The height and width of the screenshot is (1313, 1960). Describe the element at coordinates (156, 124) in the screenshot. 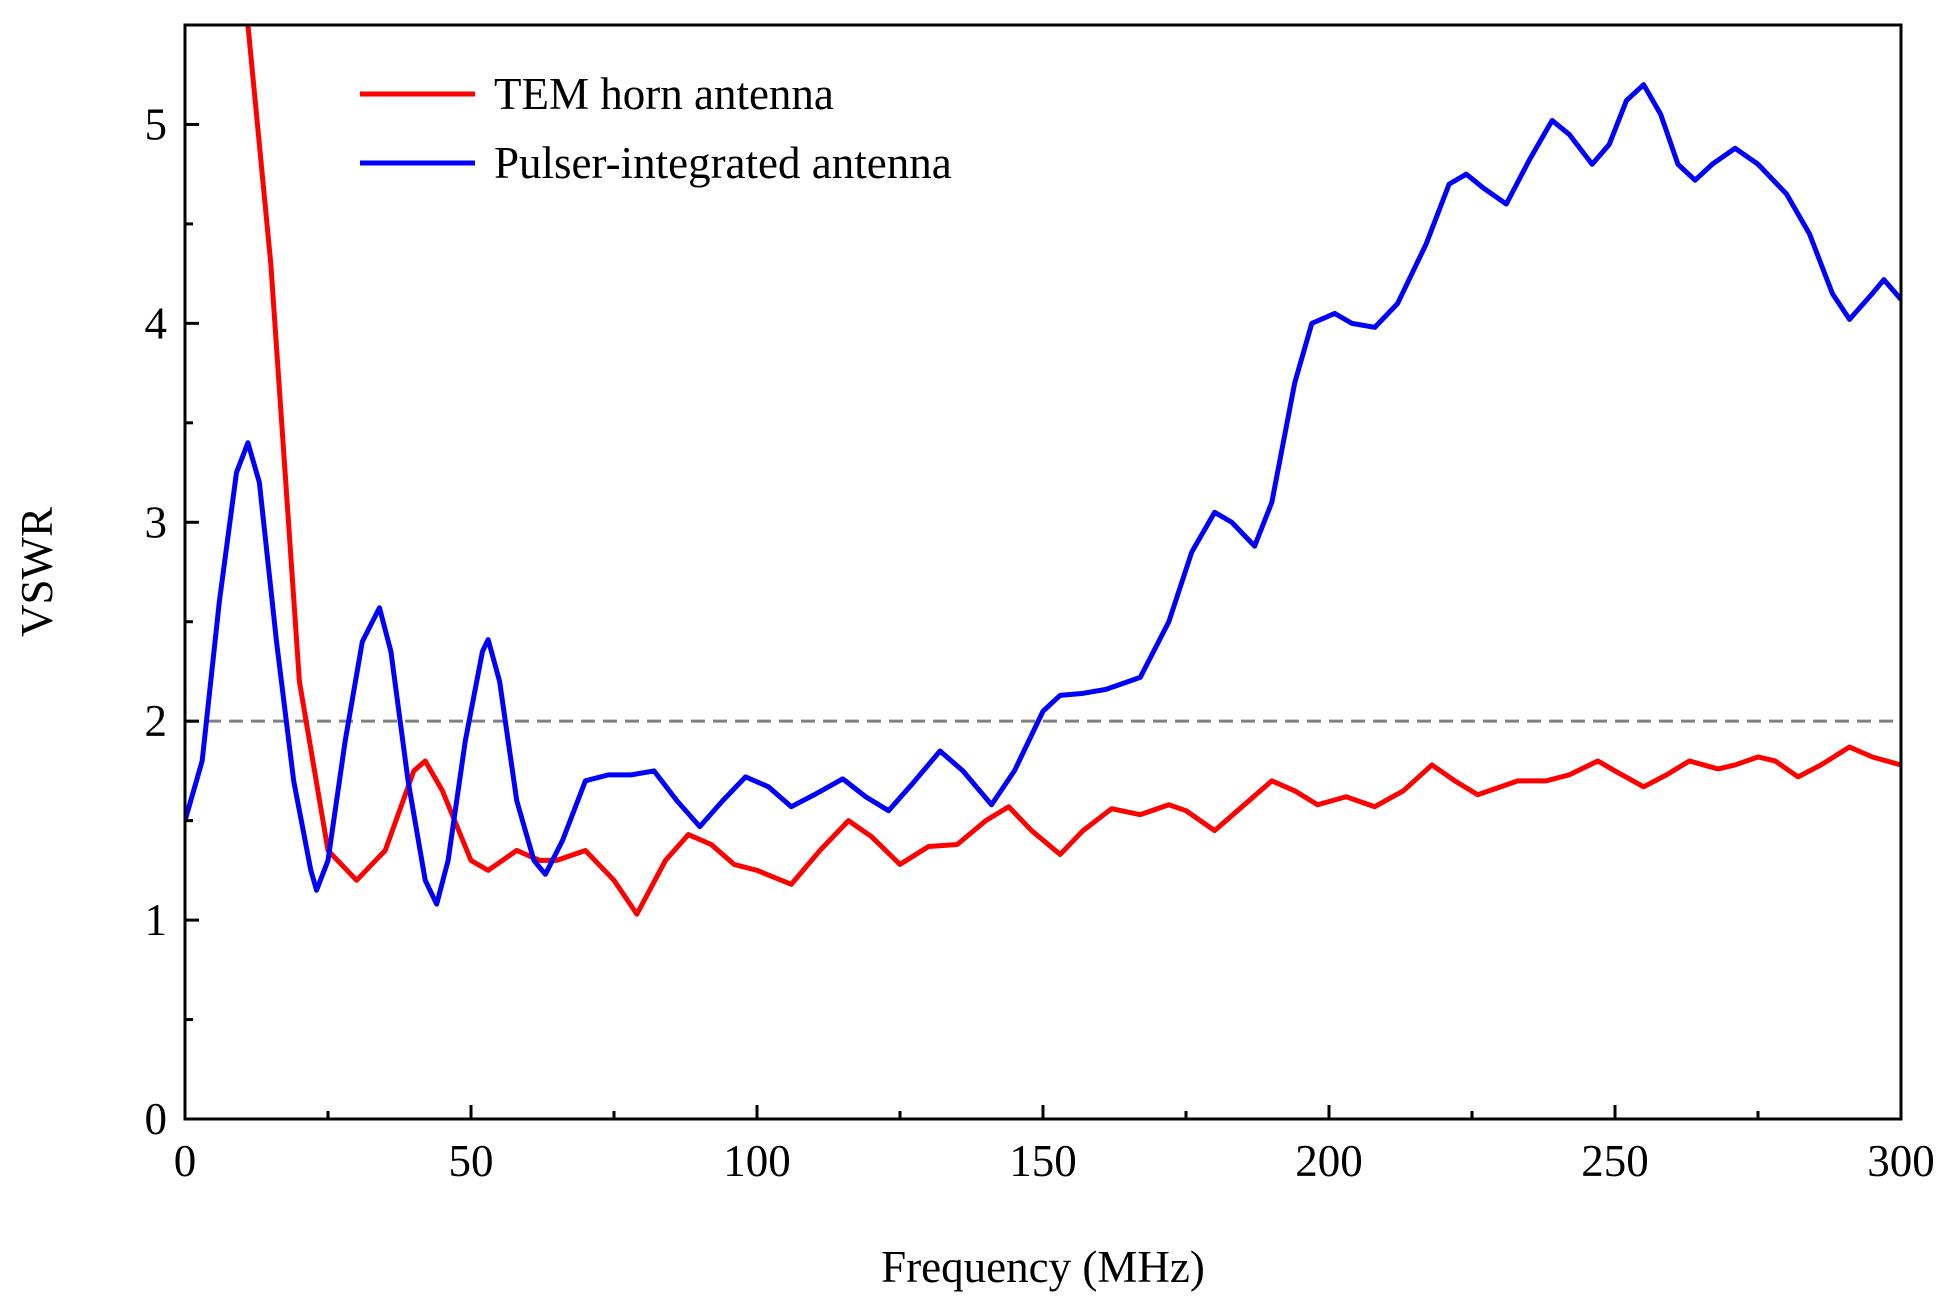

I see `y-tick-label: 5` at that location.